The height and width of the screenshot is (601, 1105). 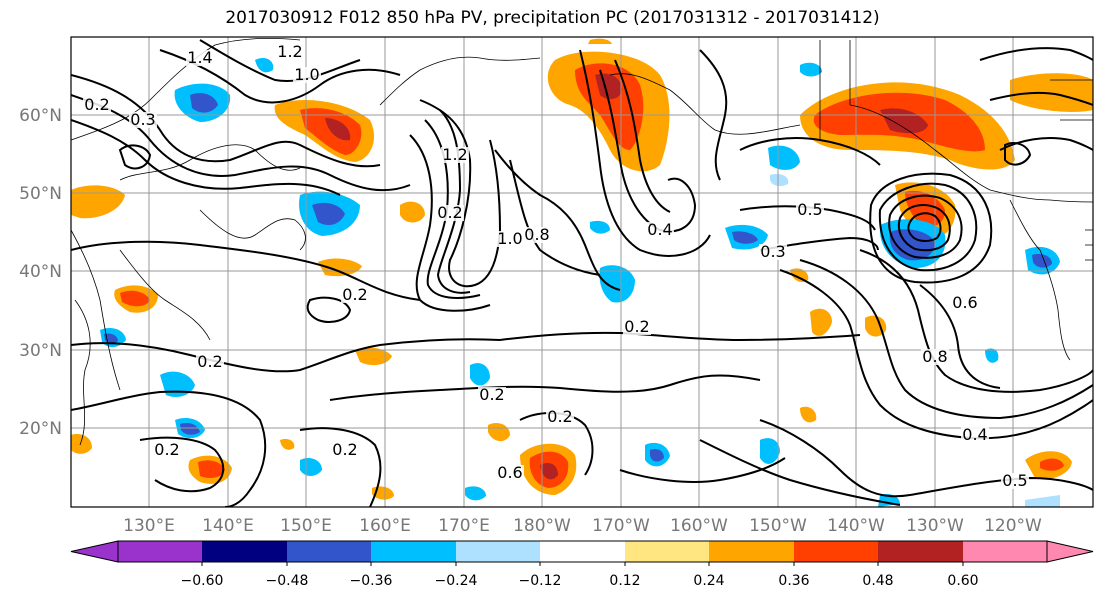 I want to click on colorbar-outline, so click(x=582, y=551).